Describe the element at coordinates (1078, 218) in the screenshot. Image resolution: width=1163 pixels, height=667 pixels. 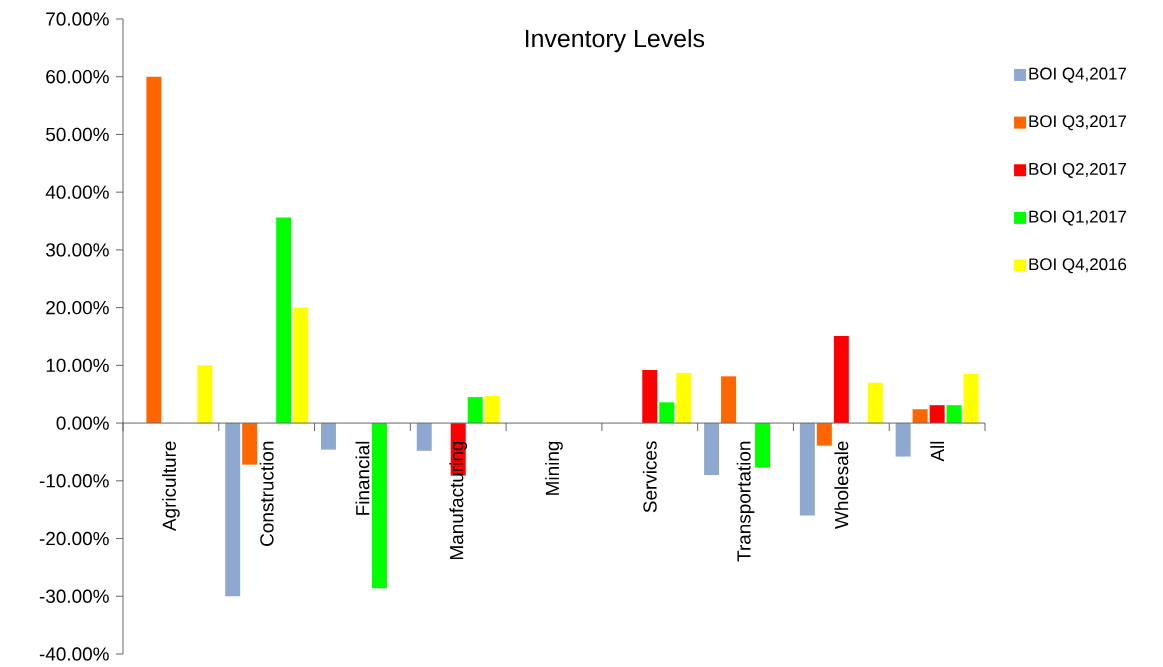
I see `legend-label: BOI Q1,2017` at that location.